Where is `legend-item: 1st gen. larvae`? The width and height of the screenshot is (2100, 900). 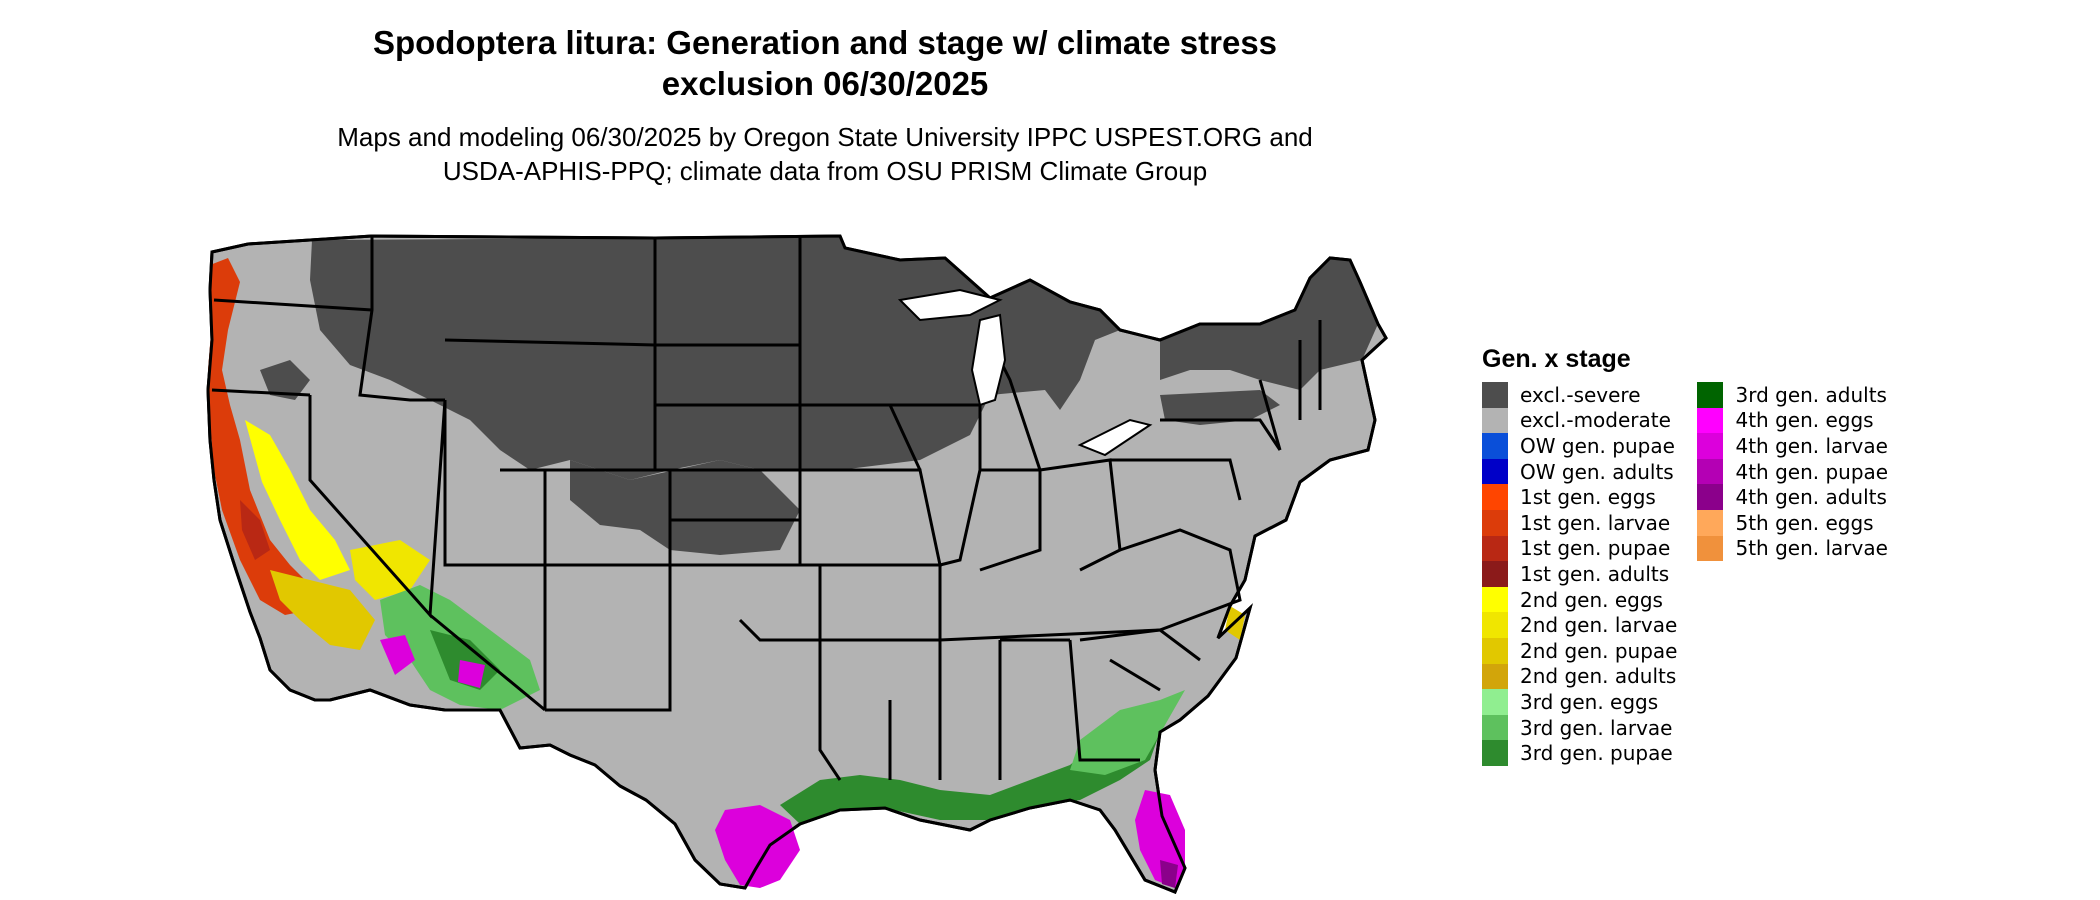
legend-item: 1st gen. larvae is located at coordinates (1579, 522).